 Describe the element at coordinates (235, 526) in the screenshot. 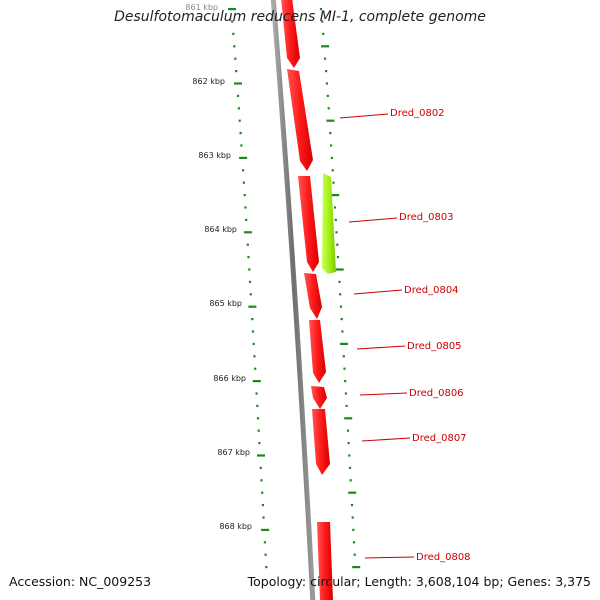

I see `scale-label-868: 868 kbp` at that location.